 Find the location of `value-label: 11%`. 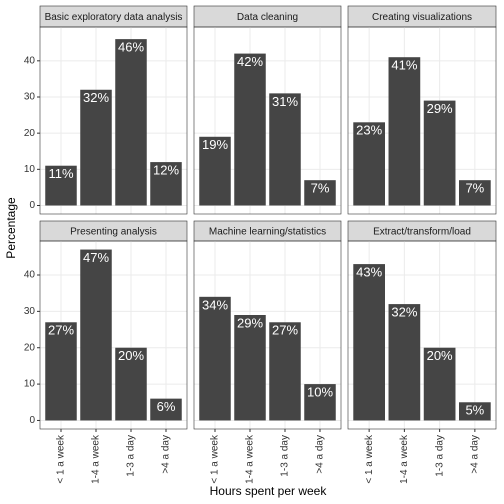

value-label: 11% is located at coordinates (60, 173).